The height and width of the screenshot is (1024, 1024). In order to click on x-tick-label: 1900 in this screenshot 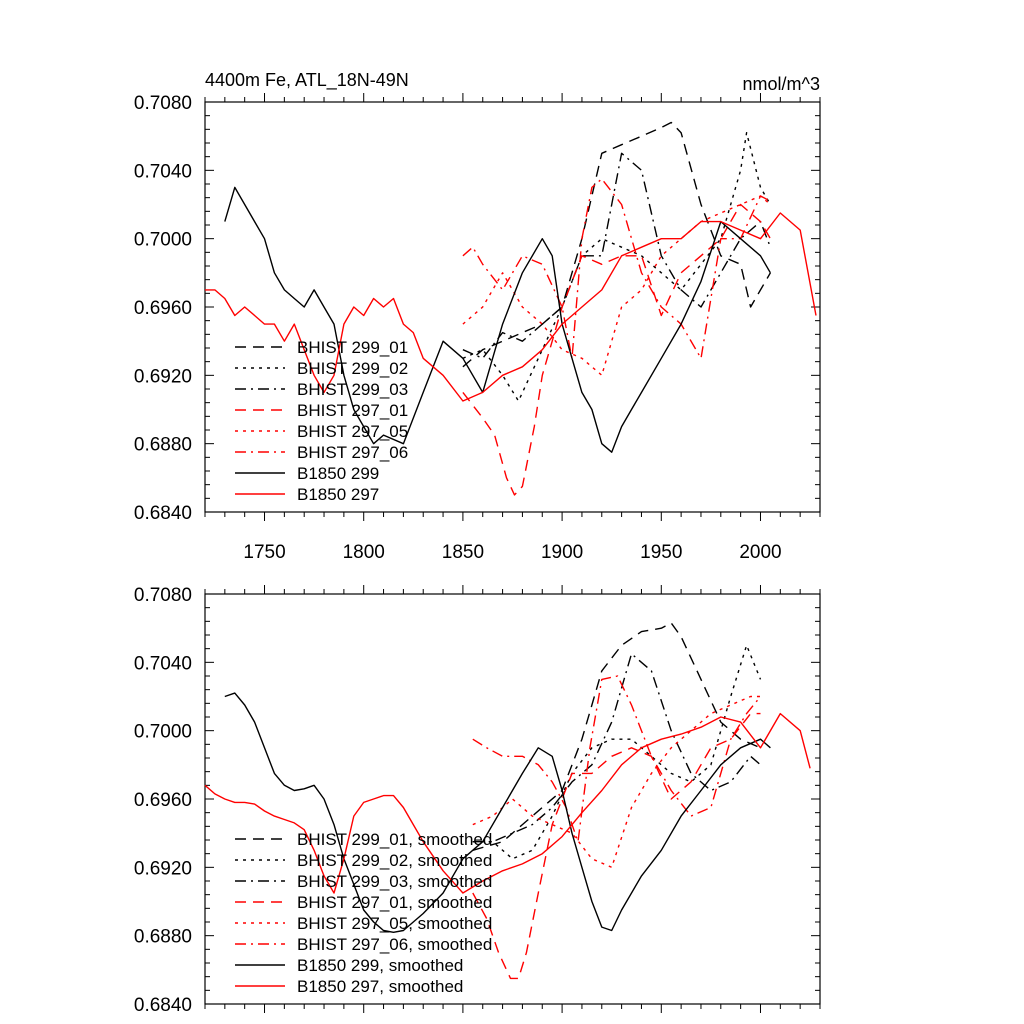, I will do `click(562, 552)`.